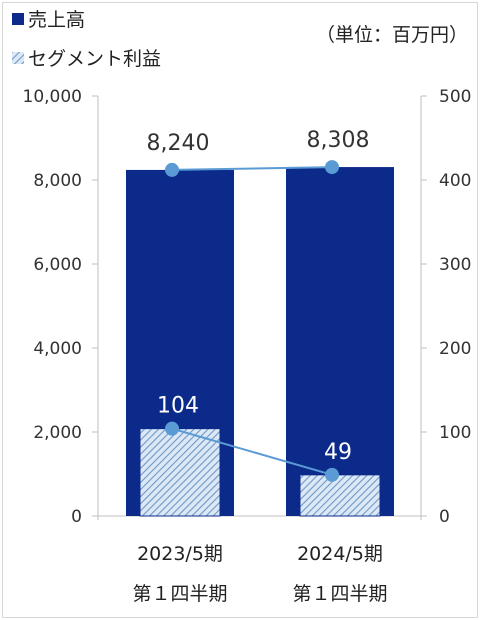 This screenshot has width=481, height=621. What do you see at coordinates (444, 517) in the screenshot?
I see `right-tick-label: 0` at bounding box center [444, 517].